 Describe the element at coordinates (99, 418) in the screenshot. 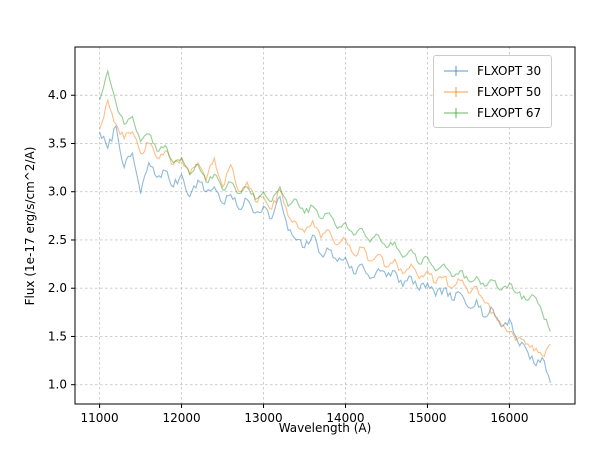

I see `x-tick-label: 11000` at that location.